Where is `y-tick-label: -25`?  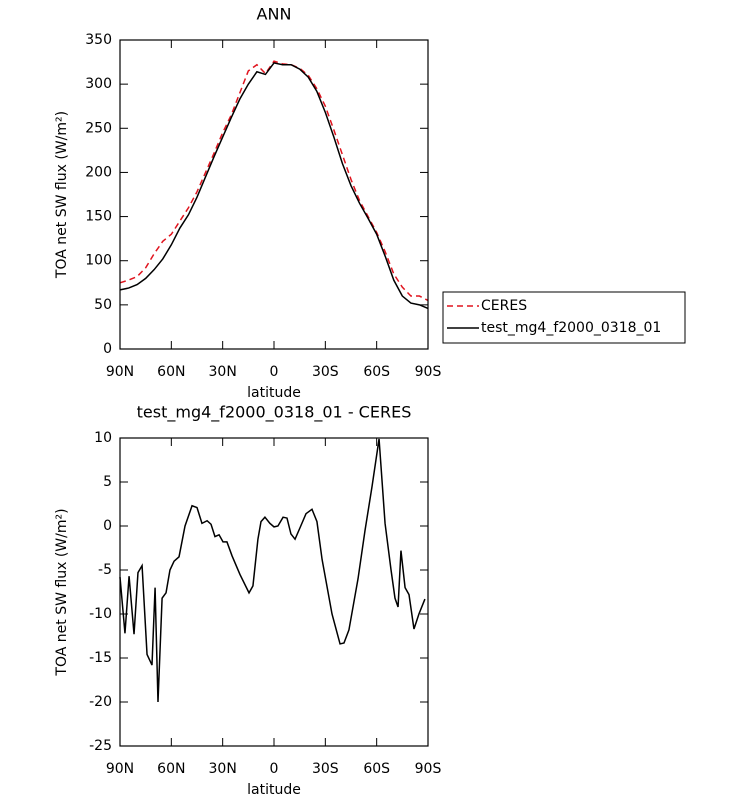 y-tick-label: -25 is located at coordinates (100, 746).